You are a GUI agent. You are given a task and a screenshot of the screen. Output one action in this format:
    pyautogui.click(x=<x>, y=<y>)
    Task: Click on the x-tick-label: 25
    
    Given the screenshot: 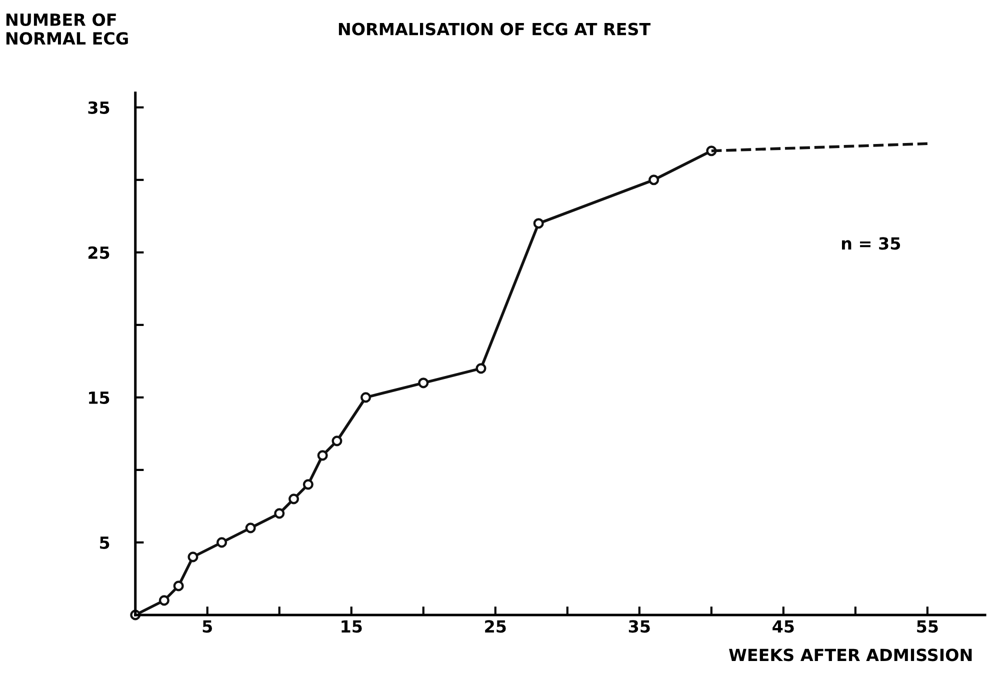 What is the action you would take?
    pyautogui.click(x=495, y=626)
    